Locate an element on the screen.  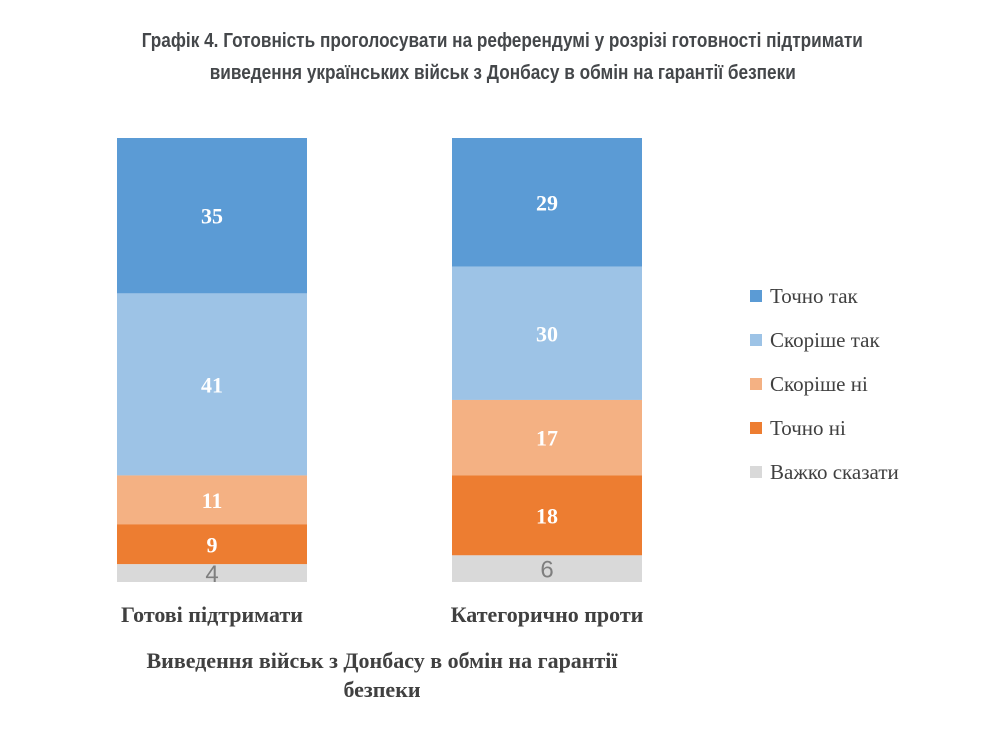
legend-label: Важко сказати is located at coordinates (834, 472).